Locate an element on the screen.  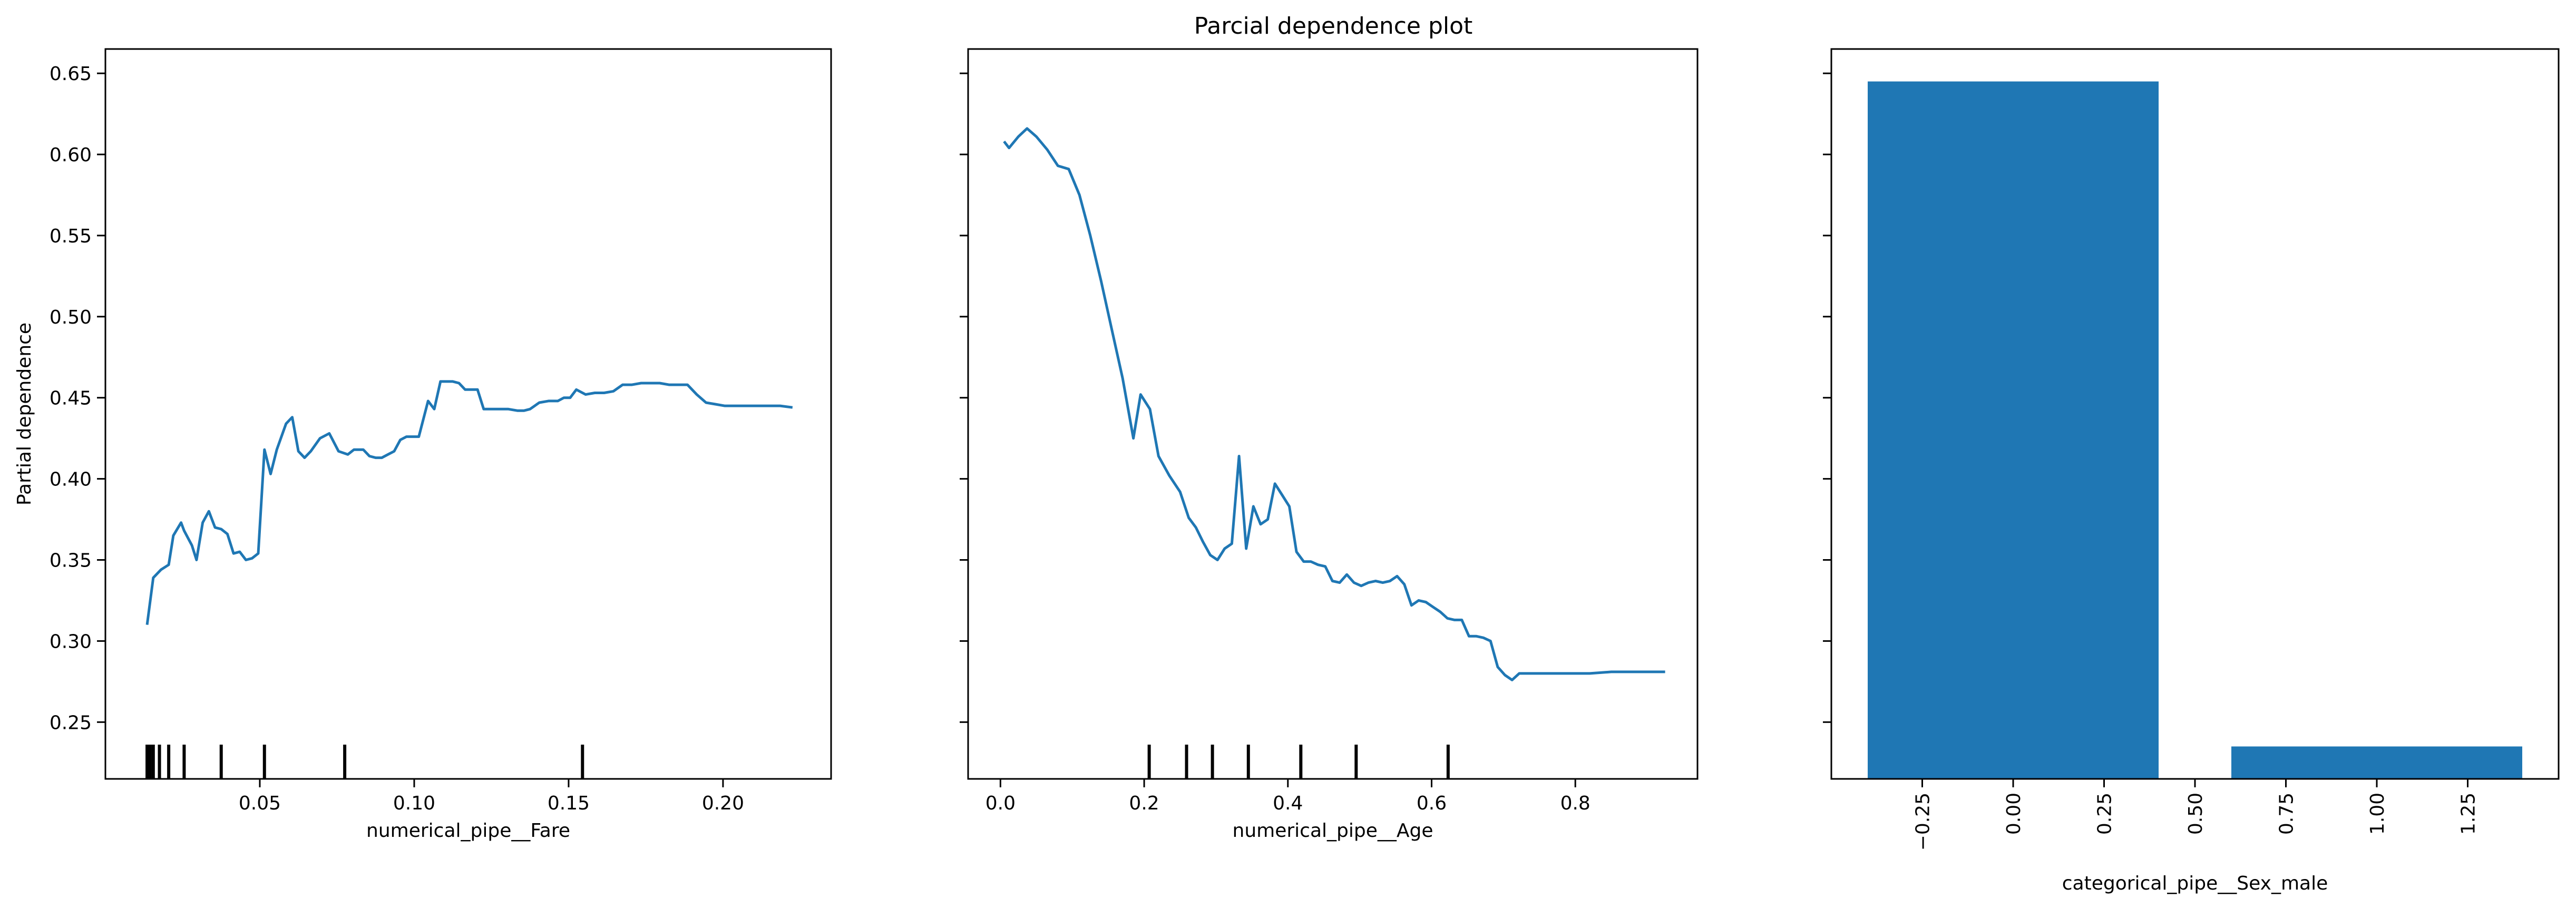
x-axis-label: numerical_pipe__Fare is located at coordinates (468, 831).